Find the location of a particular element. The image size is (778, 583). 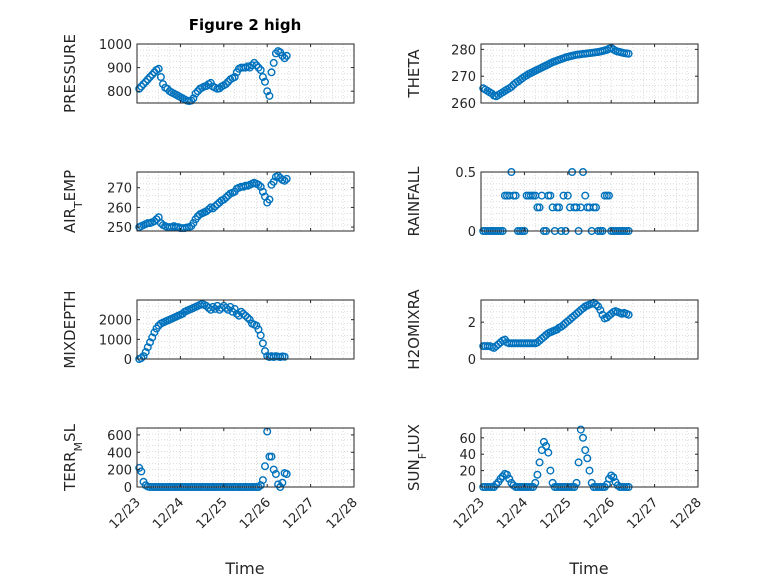

y-tick-label: 600 is located at coordinates (119, 436).